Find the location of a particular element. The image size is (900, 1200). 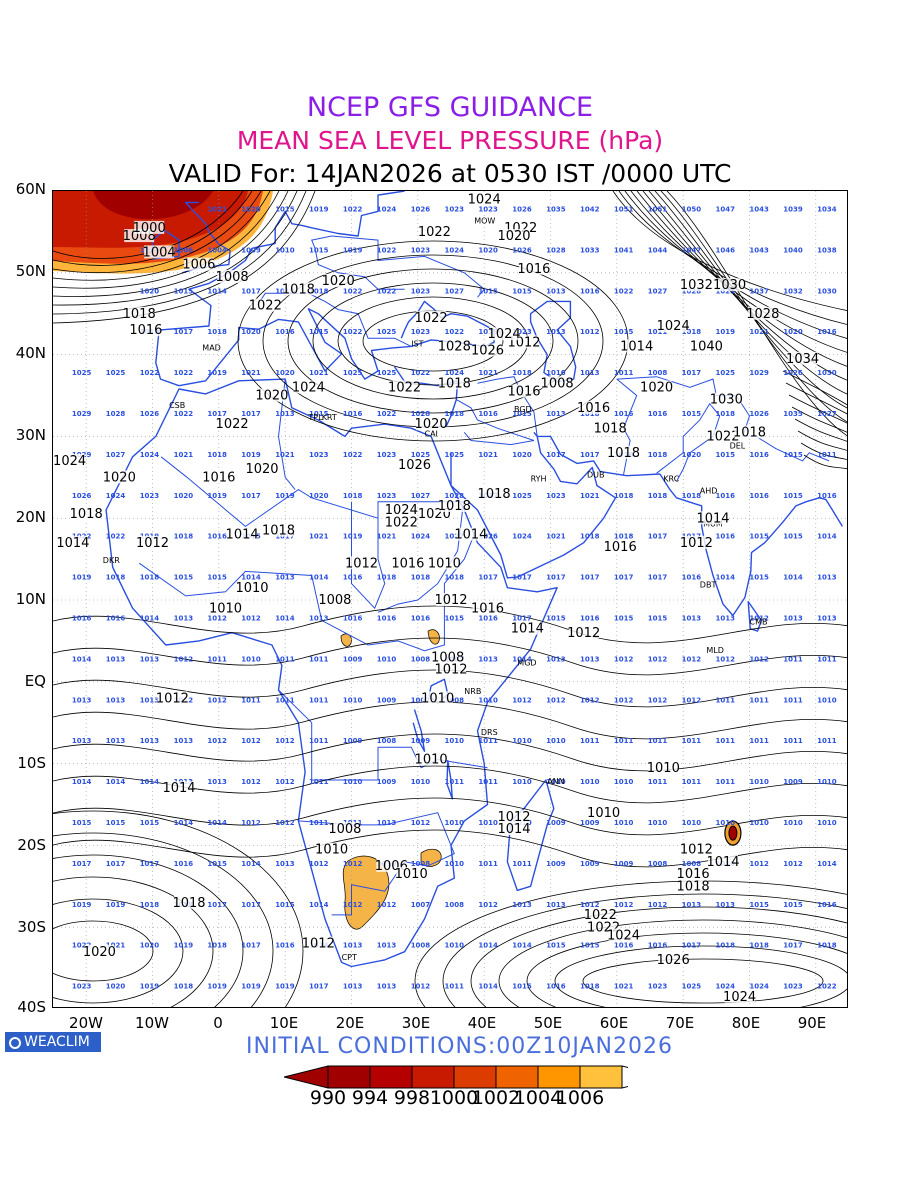

contour-label: 1014 is located at coordinates (513, 829).